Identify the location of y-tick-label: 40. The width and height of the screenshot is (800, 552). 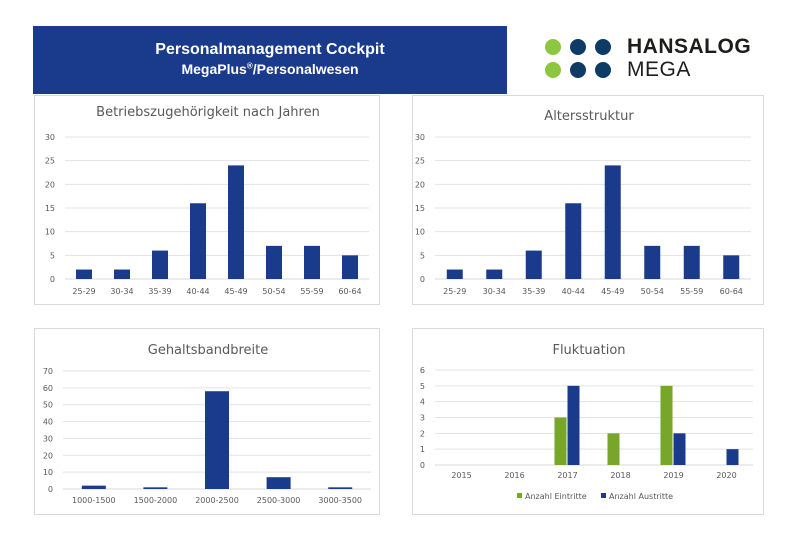
(48, 422).